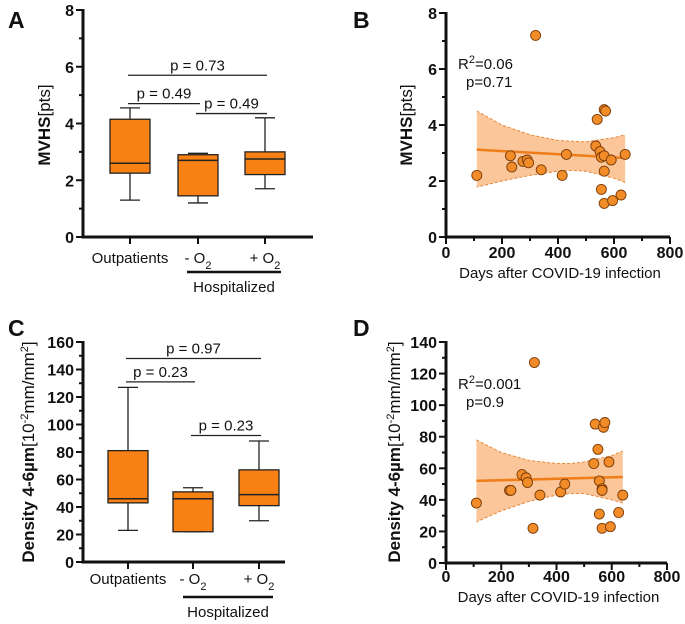 The height and width of the screenshot is (624, 685). What do you see at coordinates (611, 577) in the screenshot?
I see `x-tick-label: 600` at bounding box center [611, 577].